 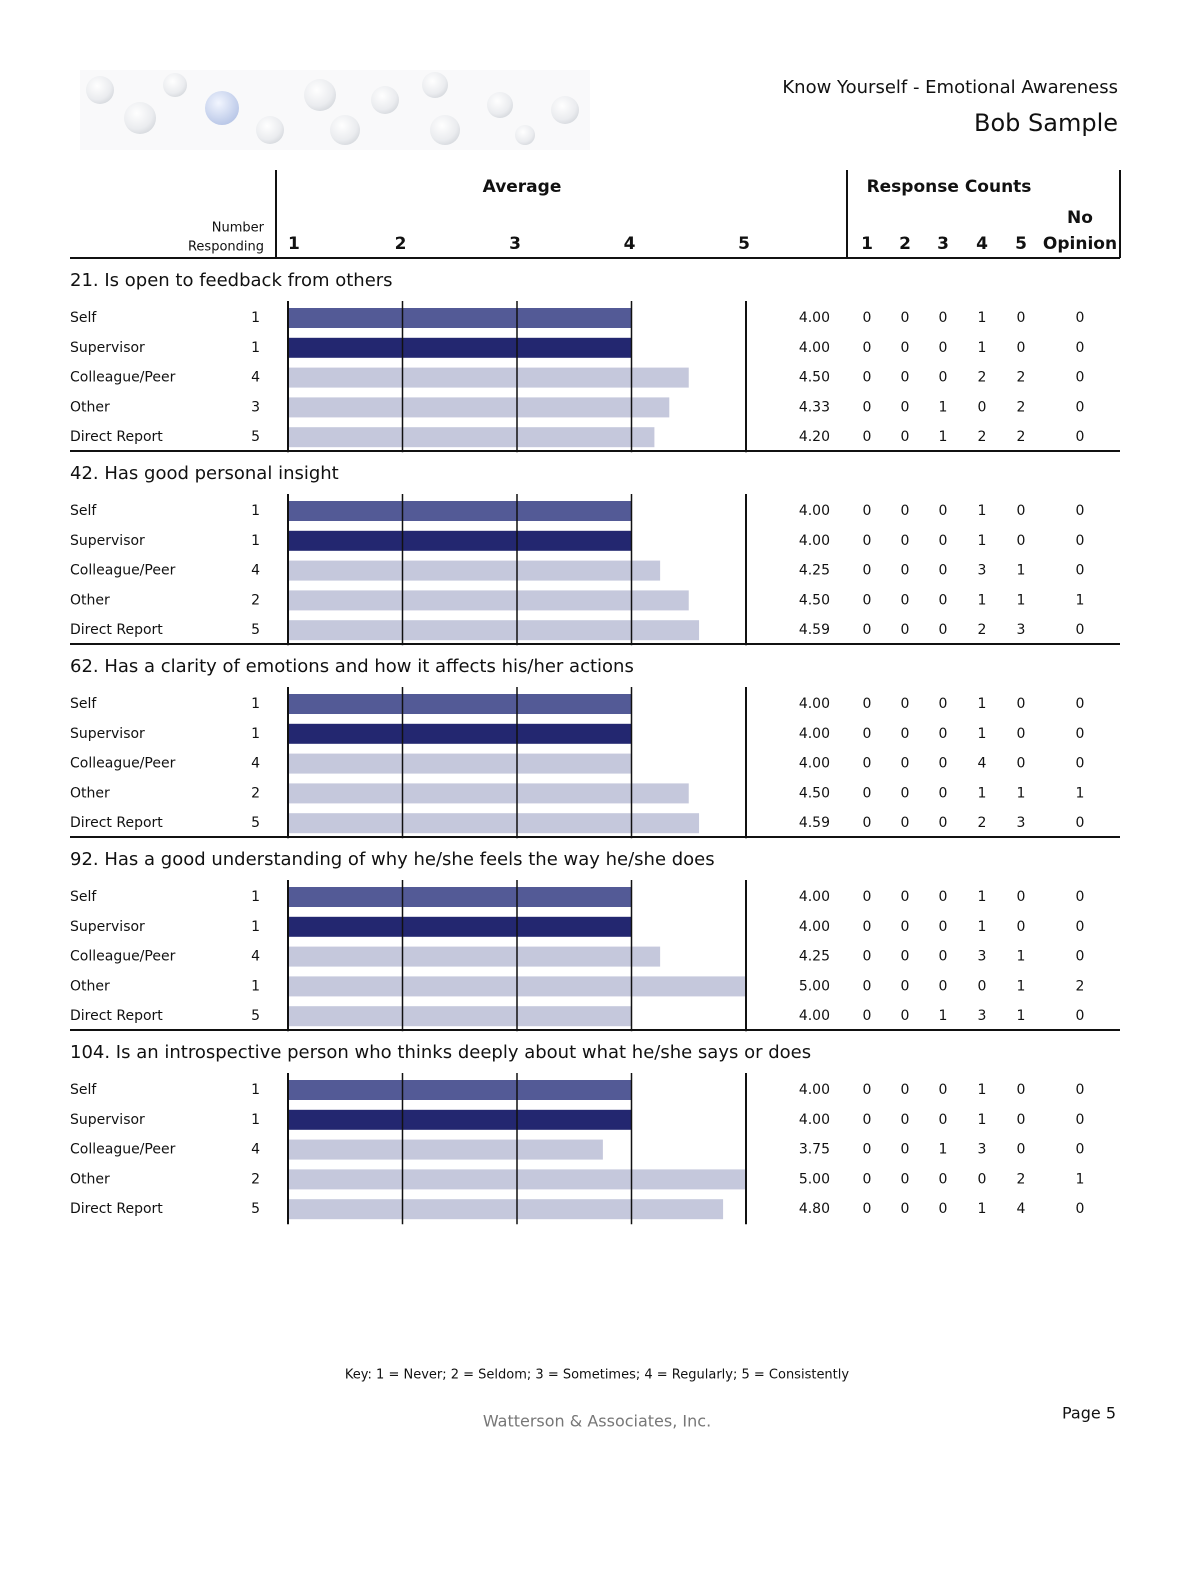 What do you see at coordinates (335, 110) in the screenshot?
I see `header-image` at bounding box center [335, 110].